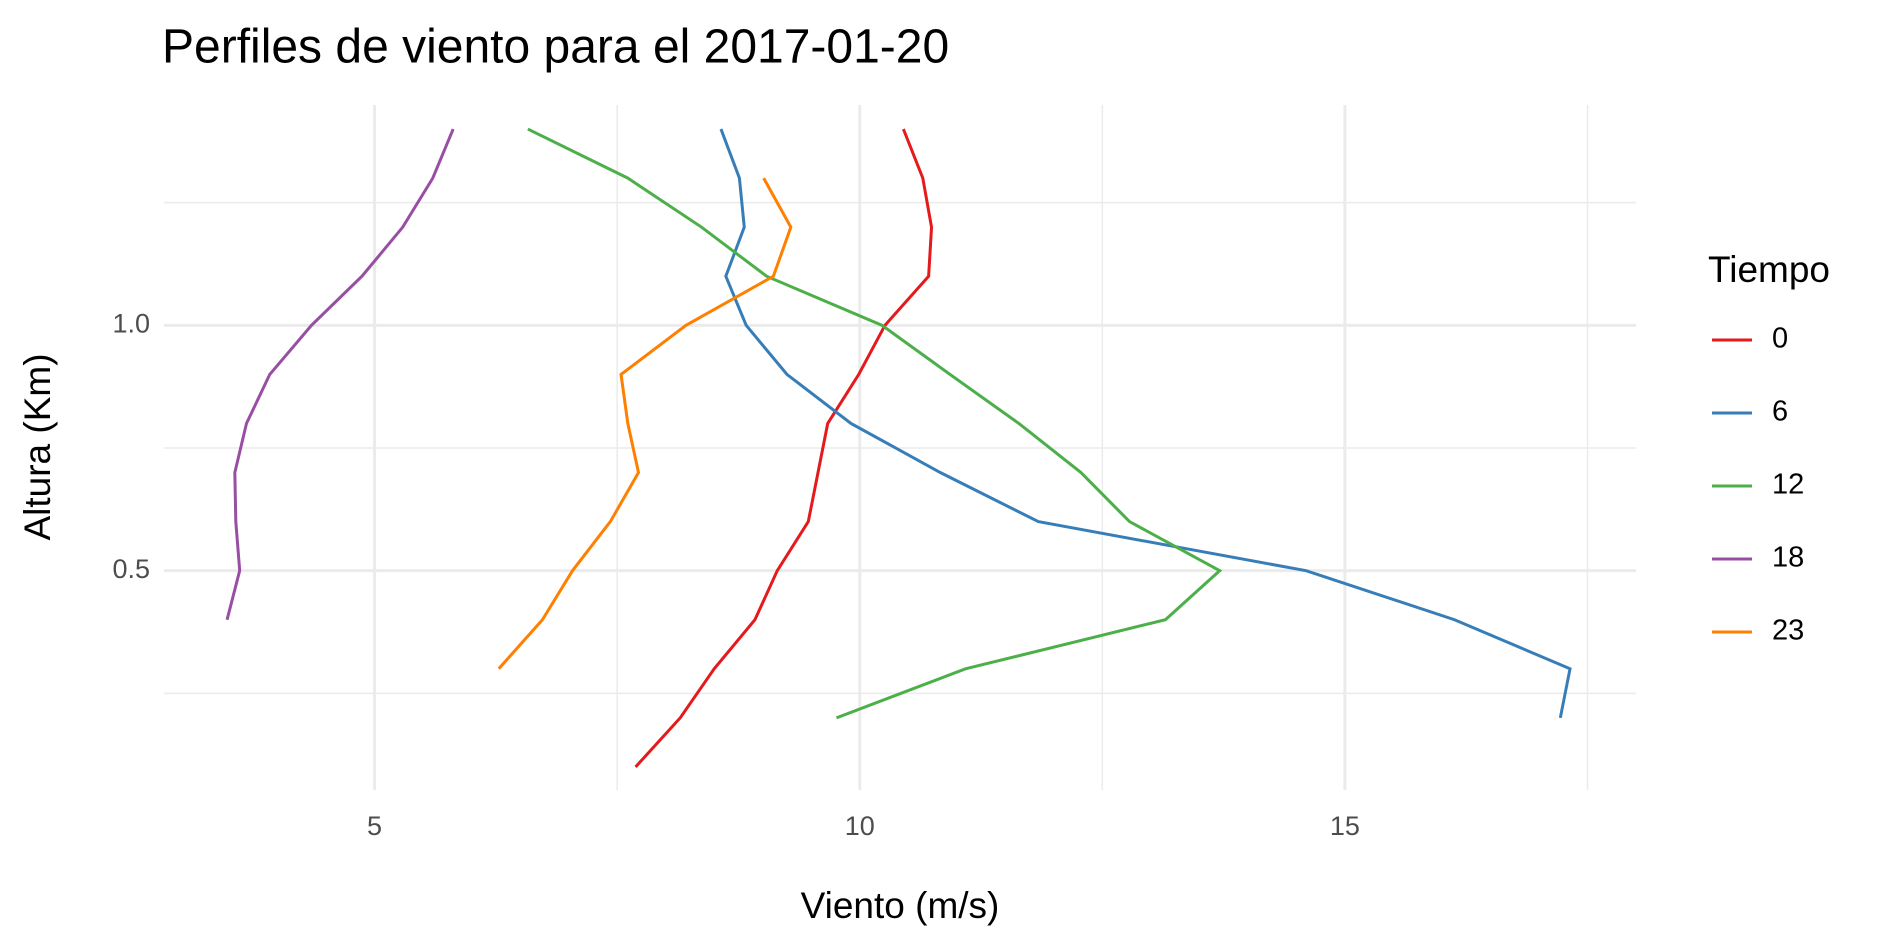 This screenshot has height=950, width=1896. I want to click on y-tick-label: 1.0, so click(131, 323).